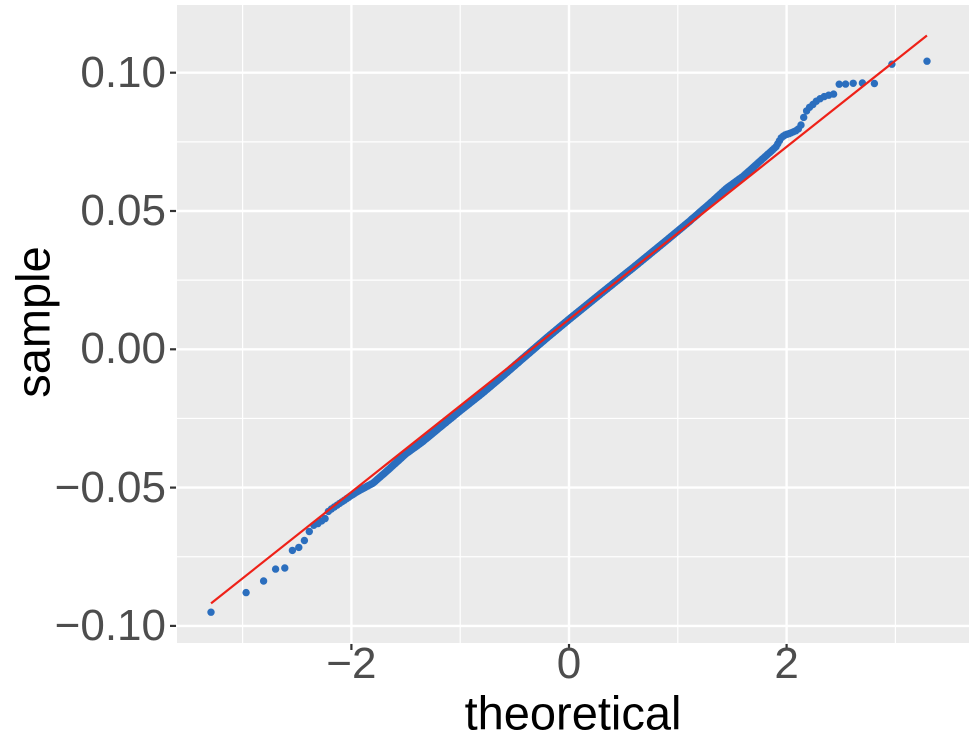  I want to click on y-tick-label: 0.10, so click(123, 72).